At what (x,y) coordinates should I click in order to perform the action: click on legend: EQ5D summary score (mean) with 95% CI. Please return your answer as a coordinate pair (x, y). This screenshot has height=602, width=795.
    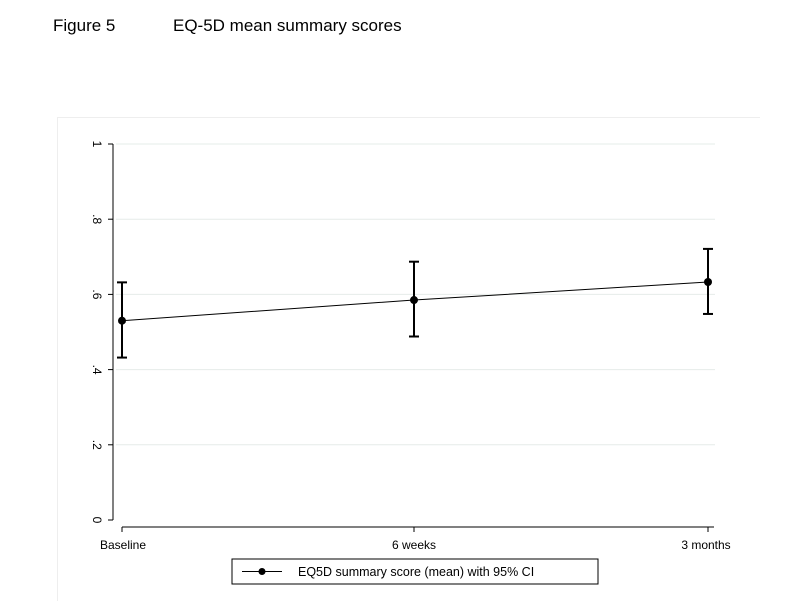
    Looking at the image, I should click on (415, 571).